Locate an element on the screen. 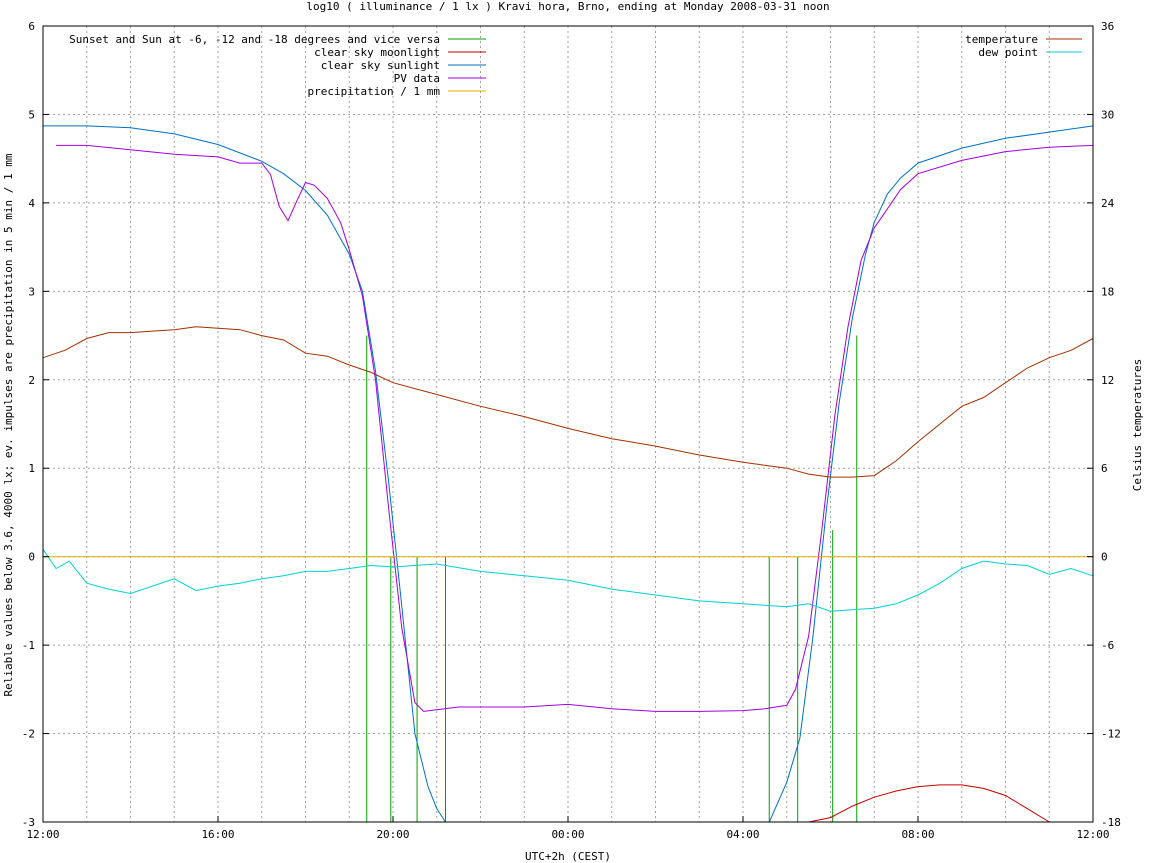  dew-point-line is located at coordinates (568, 580).